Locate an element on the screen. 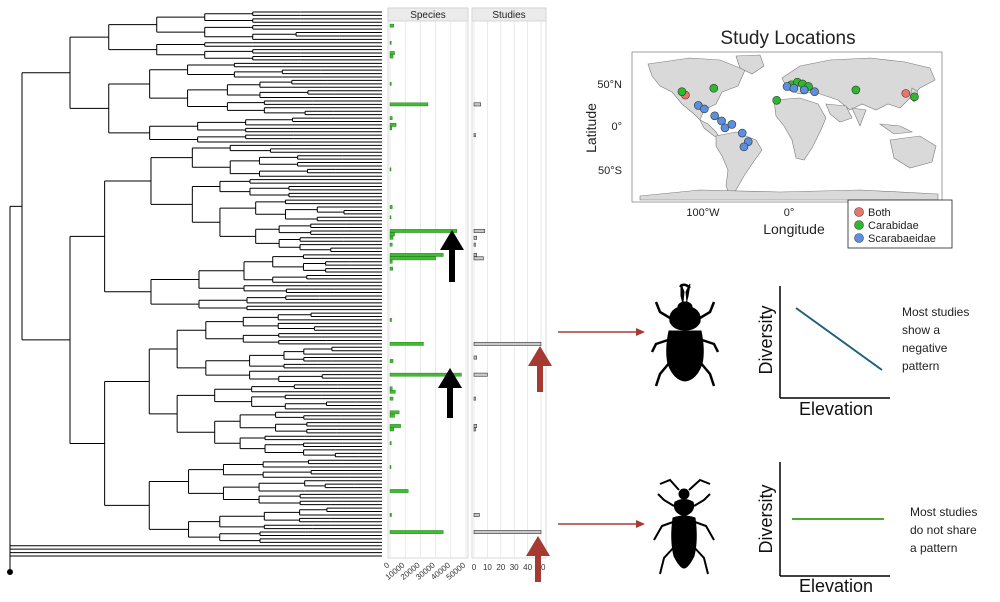 The image size is (1000, 602). map-title: Study Locations is located at coordinates (787, 38).